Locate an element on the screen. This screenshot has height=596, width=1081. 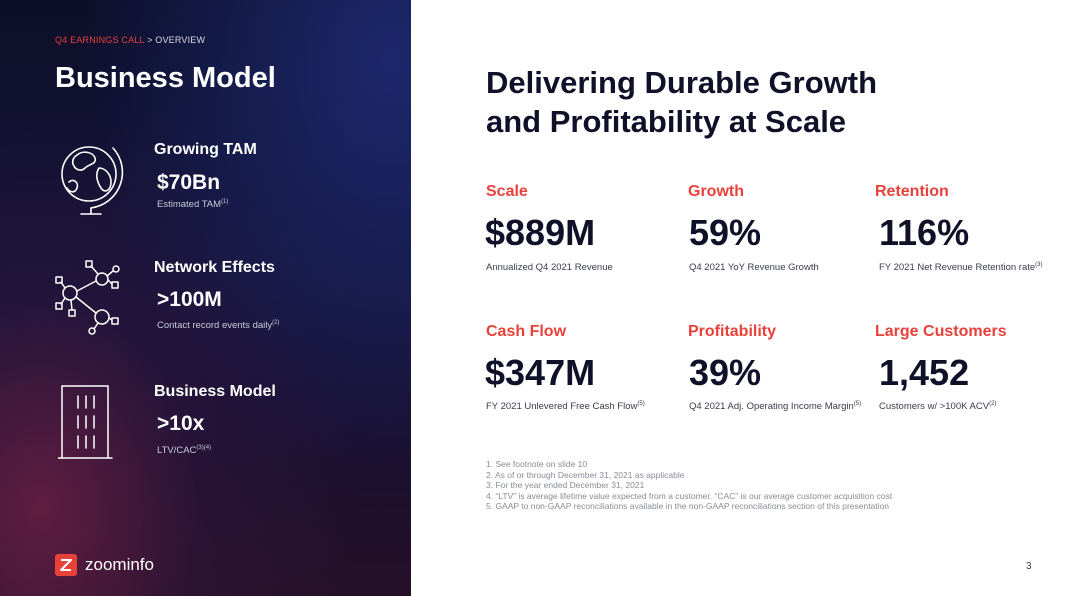
globe-icon is located at coordinates (92, 180).